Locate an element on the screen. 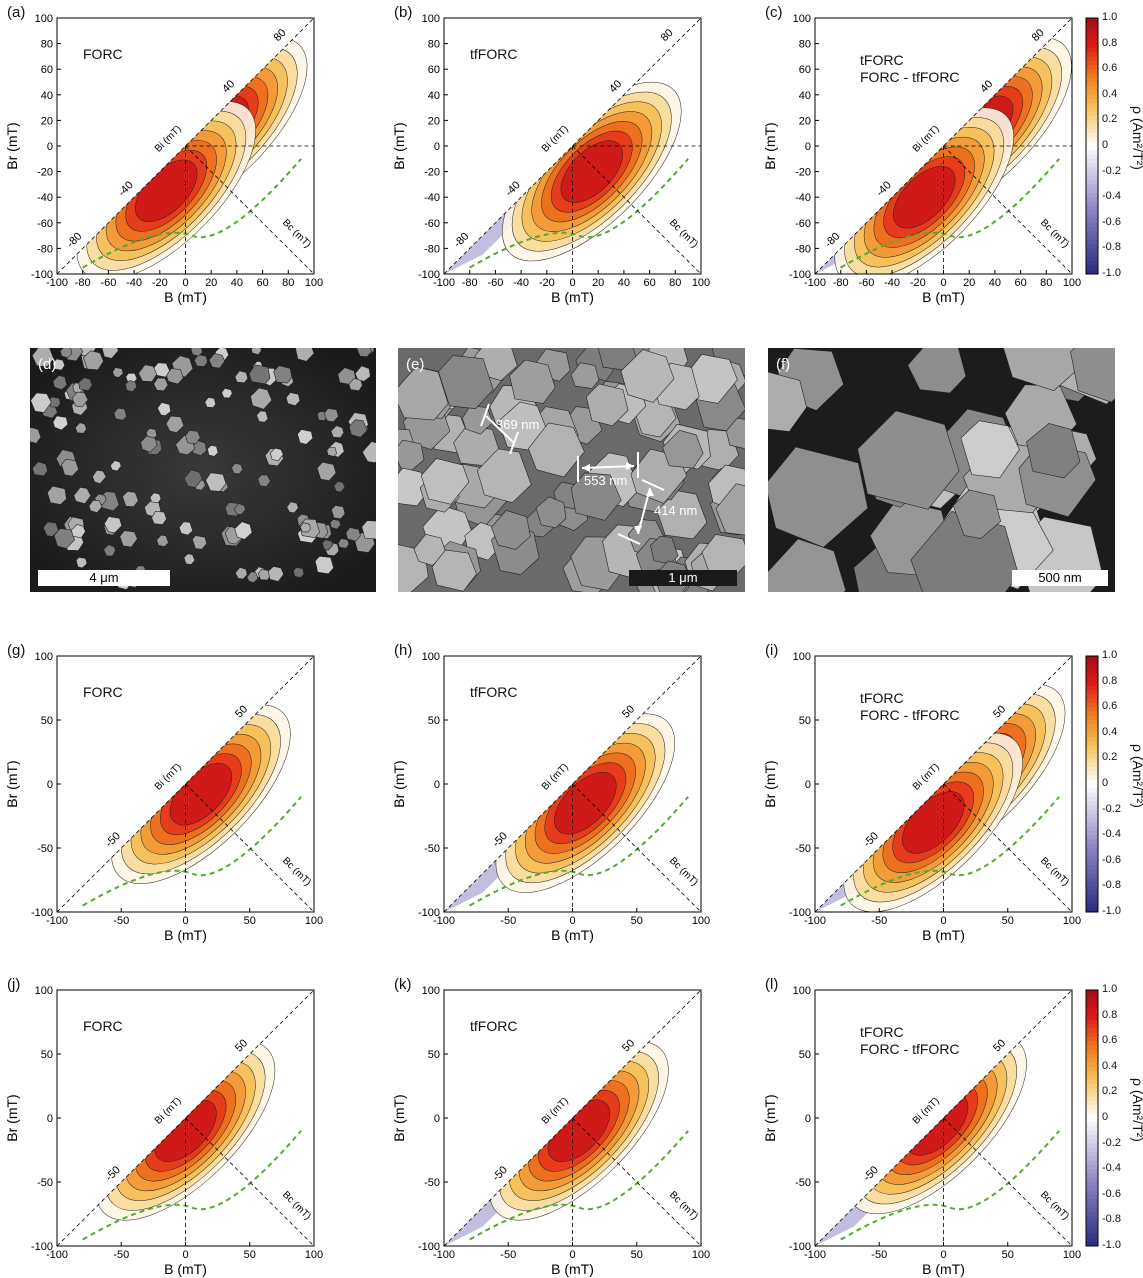 The height and width of the screenshot is (1278, 1143). sem-image-e: (e) 369 nm 553 nm 414 nm 1 μm is located at coordinates (571, 470).